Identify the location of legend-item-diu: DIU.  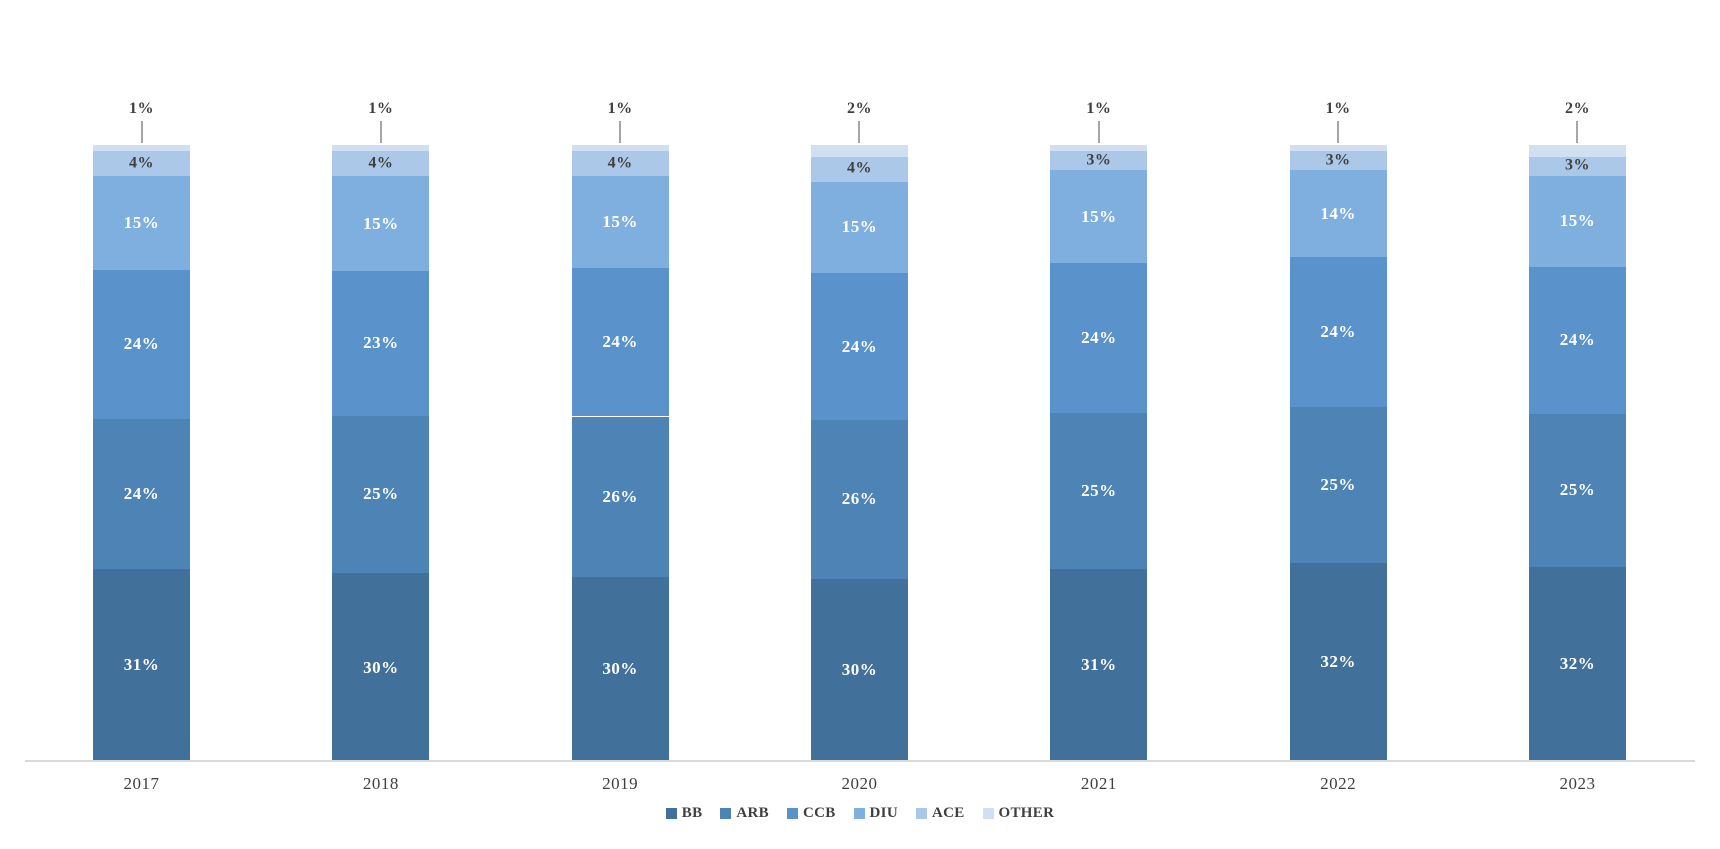
(875, 813).